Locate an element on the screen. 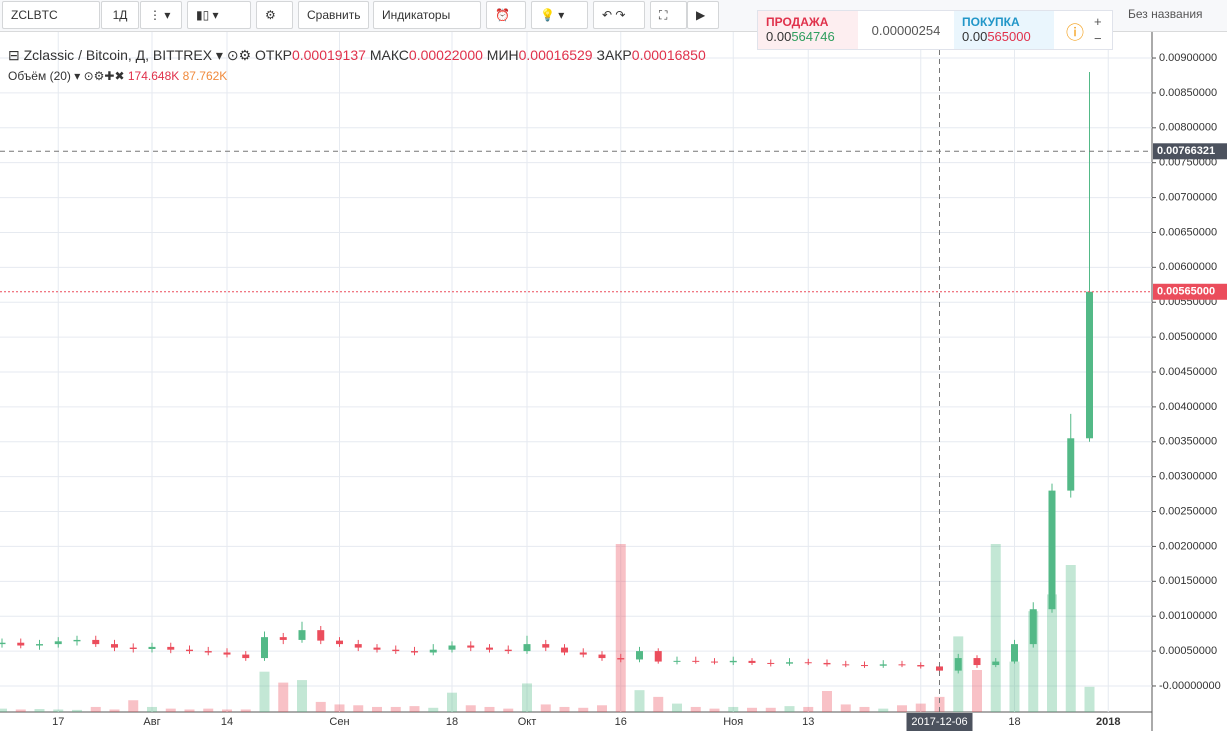  y-tick-label: 0.00600000 is located at coordinates (1188, 267).